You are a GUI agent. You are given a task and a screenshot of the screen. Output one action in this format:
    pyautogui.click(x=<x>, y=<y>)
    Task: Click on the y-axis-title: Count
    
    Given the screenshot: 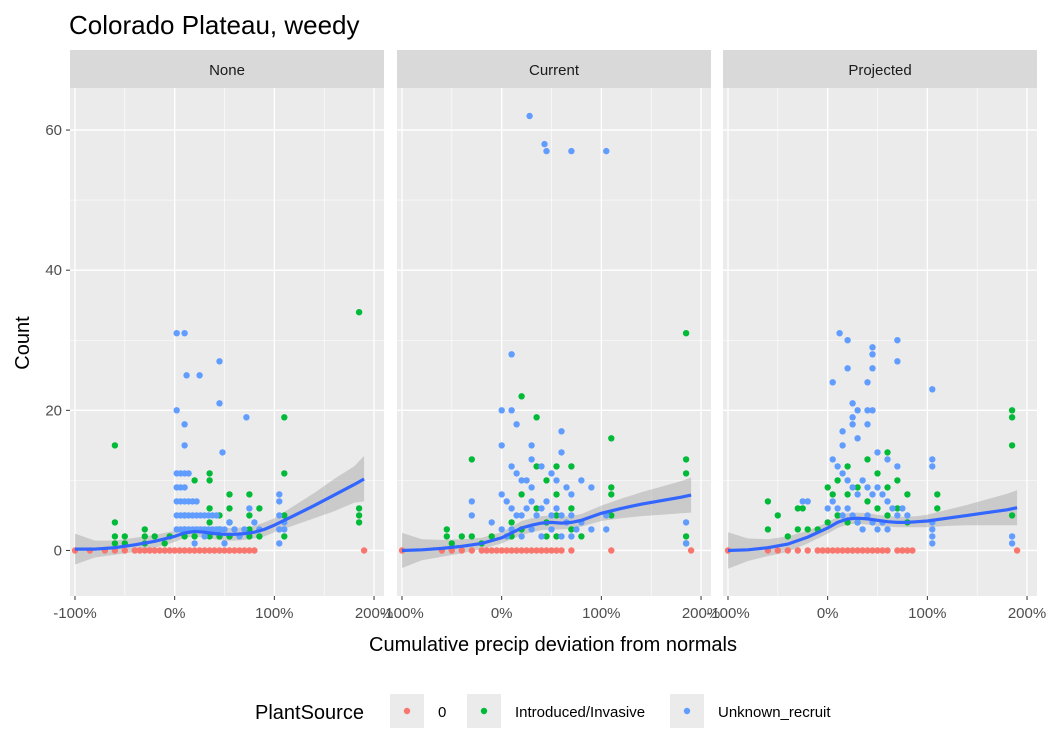 What is the action you would take?
    pyautogui.click(x=23, y=343)
    